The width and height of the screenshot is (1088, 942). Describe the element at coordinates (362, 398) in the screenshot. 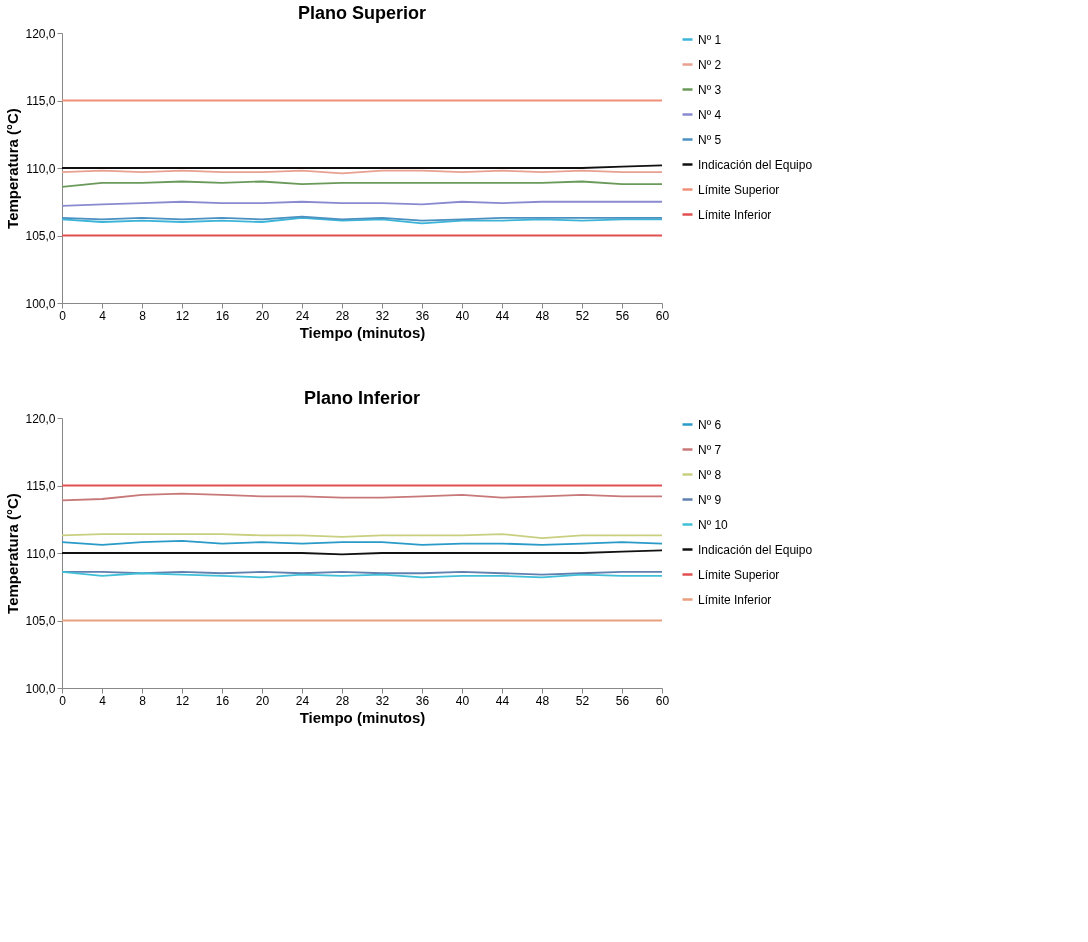

I see `chart-title: Plano Inferior` at that location.